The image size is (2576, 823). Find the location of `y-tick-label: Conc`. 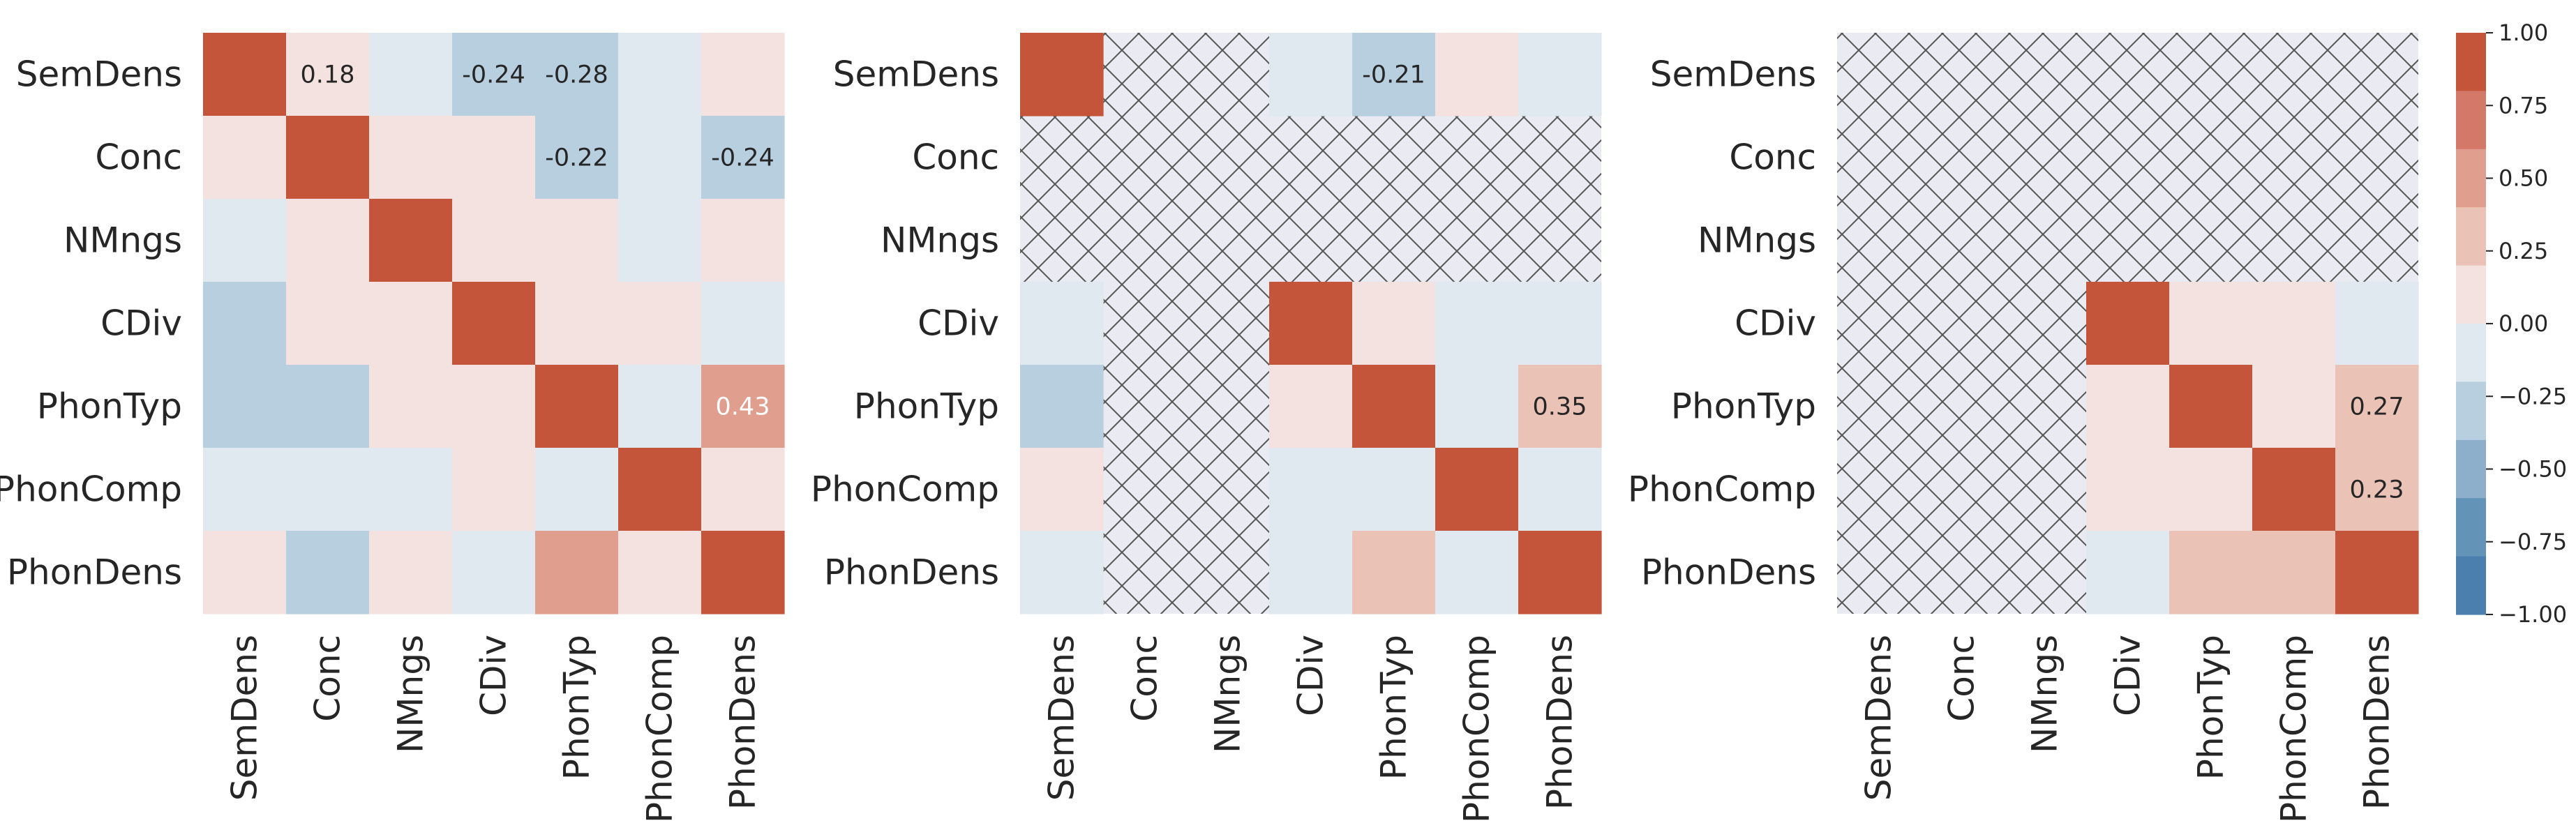

y-tick-label: Conc is located at coordinates (955, 157).